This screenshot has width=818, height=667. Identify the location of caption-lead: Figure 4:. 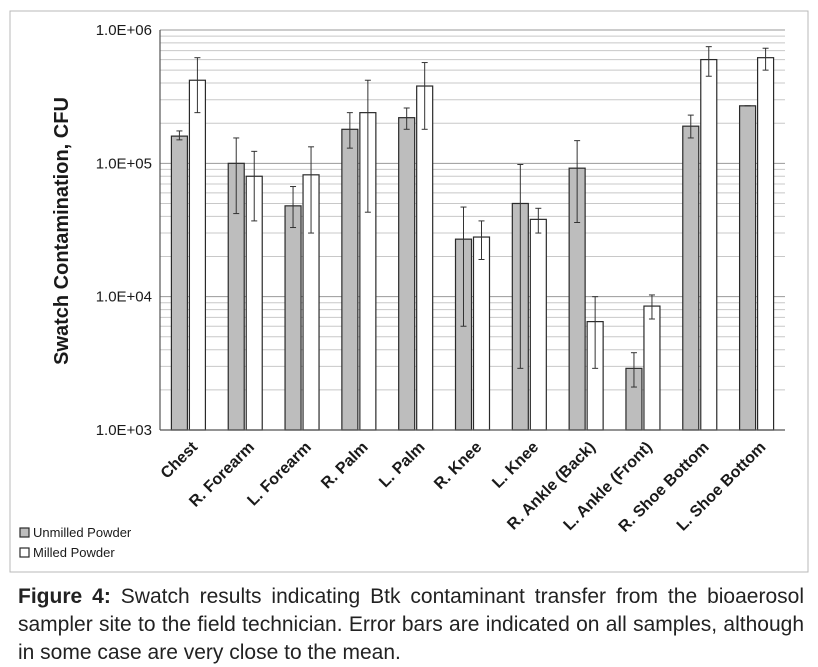
(64, 596).